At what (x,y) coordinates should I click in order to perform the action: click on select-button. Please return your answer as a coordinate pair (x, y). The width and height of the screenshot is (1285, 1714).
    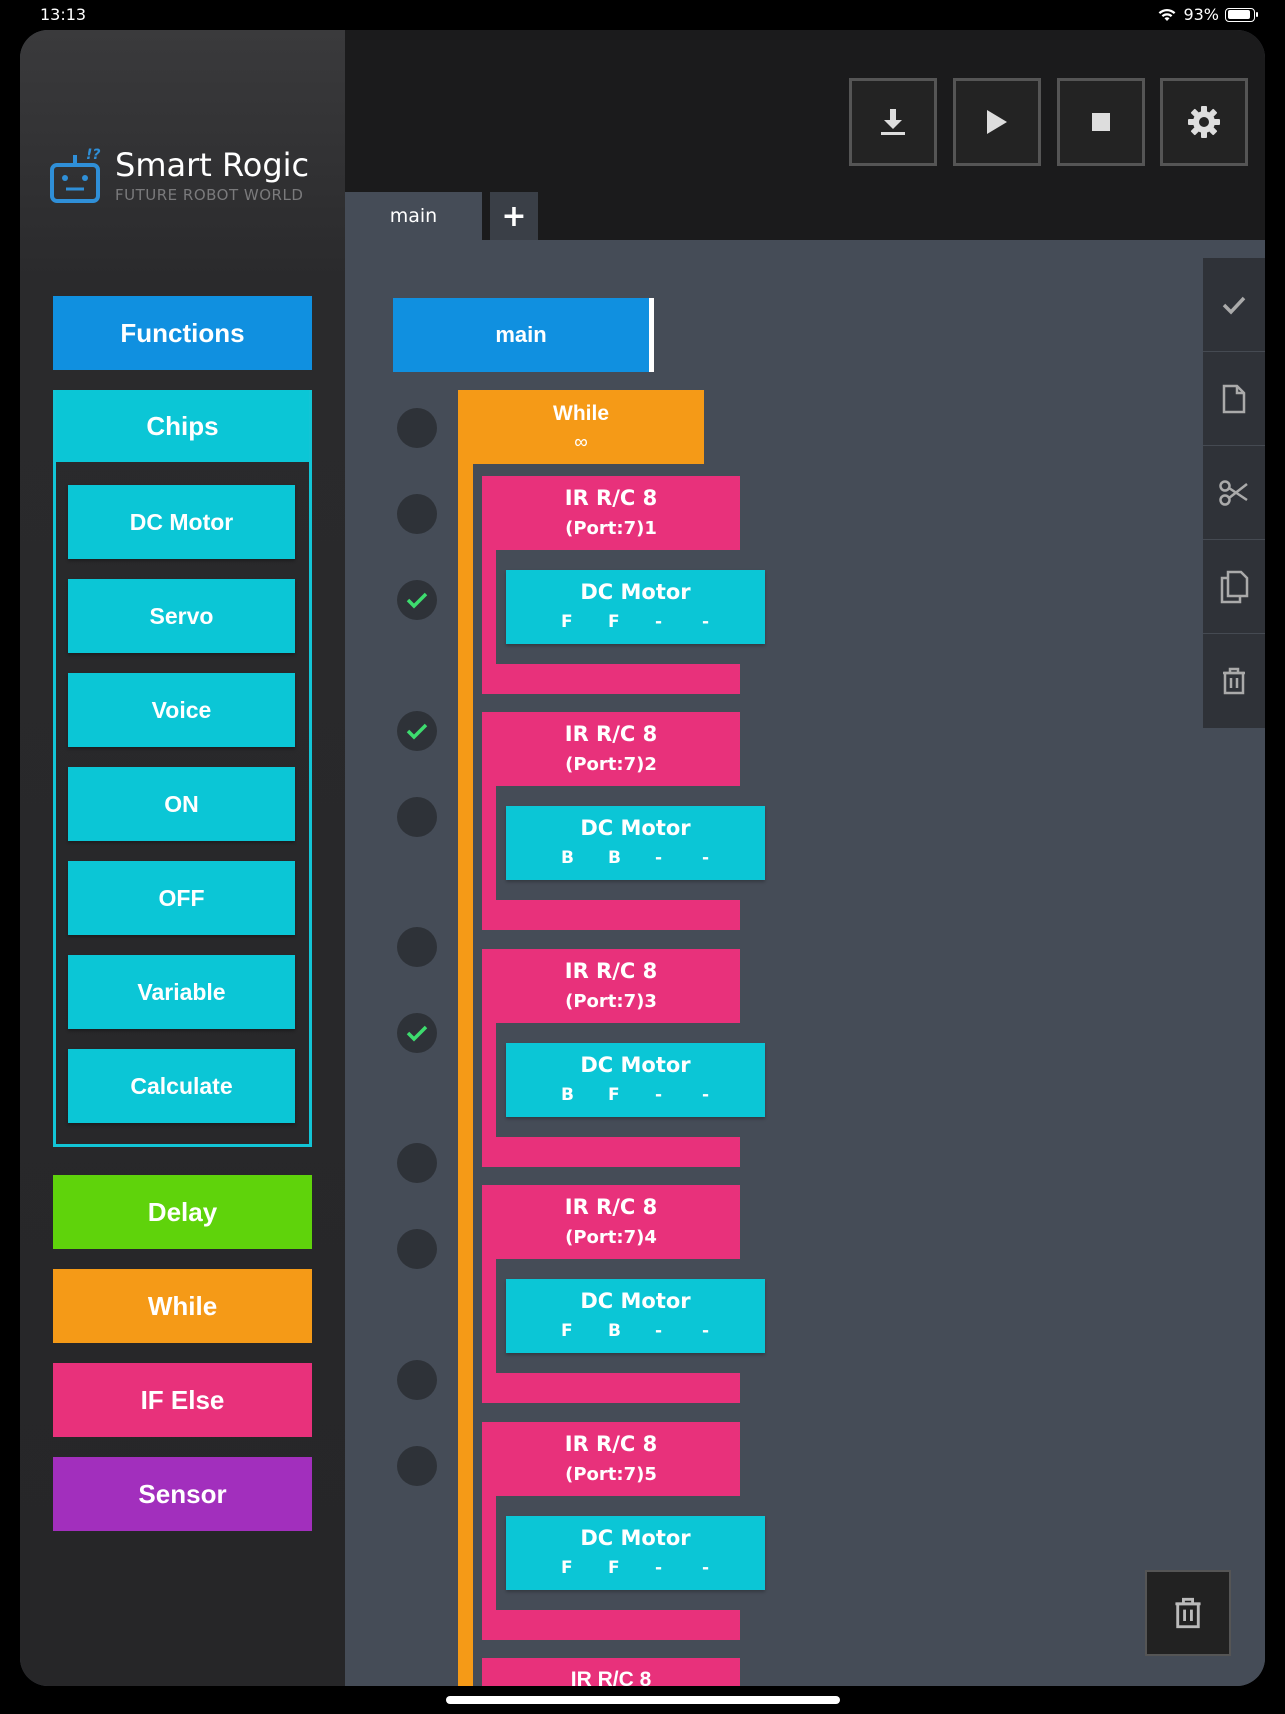
    Looking at the image, I should click on (1234, 305).